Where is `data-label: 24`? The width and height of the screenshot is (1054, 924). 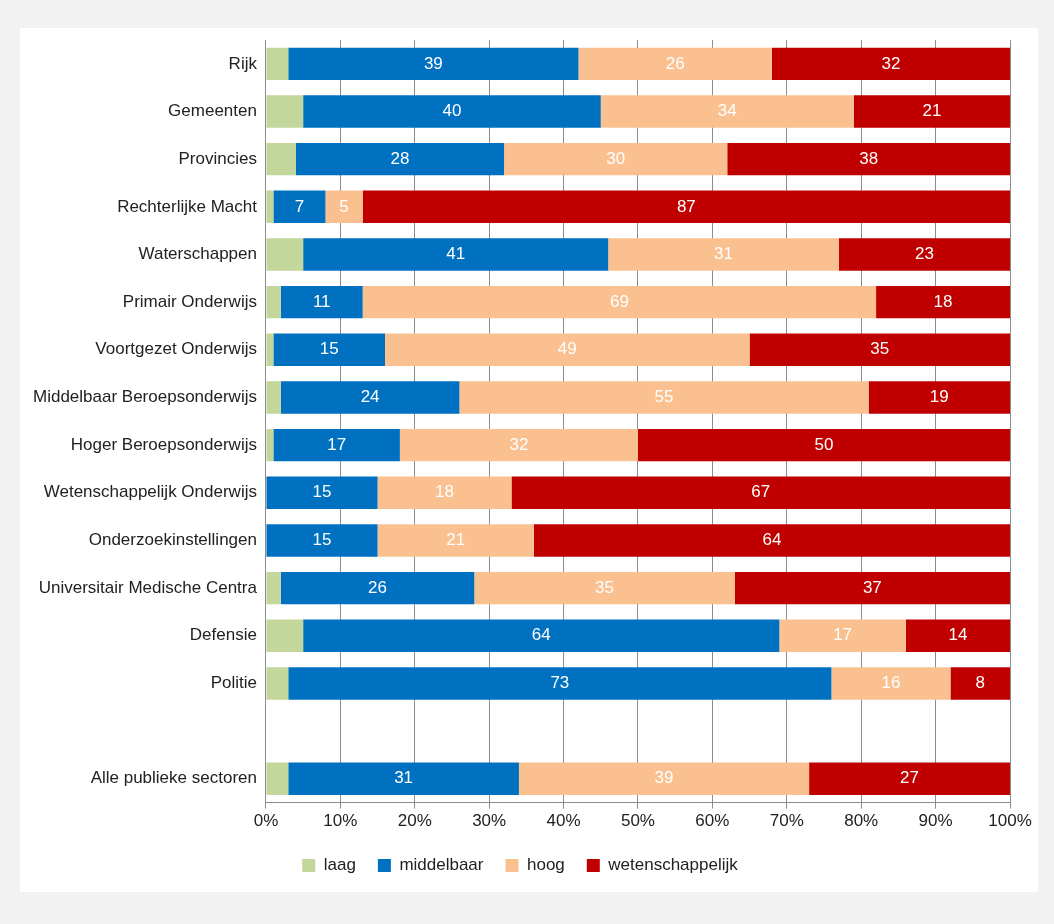
data-label: 24 is located at coordinates (370, 397).